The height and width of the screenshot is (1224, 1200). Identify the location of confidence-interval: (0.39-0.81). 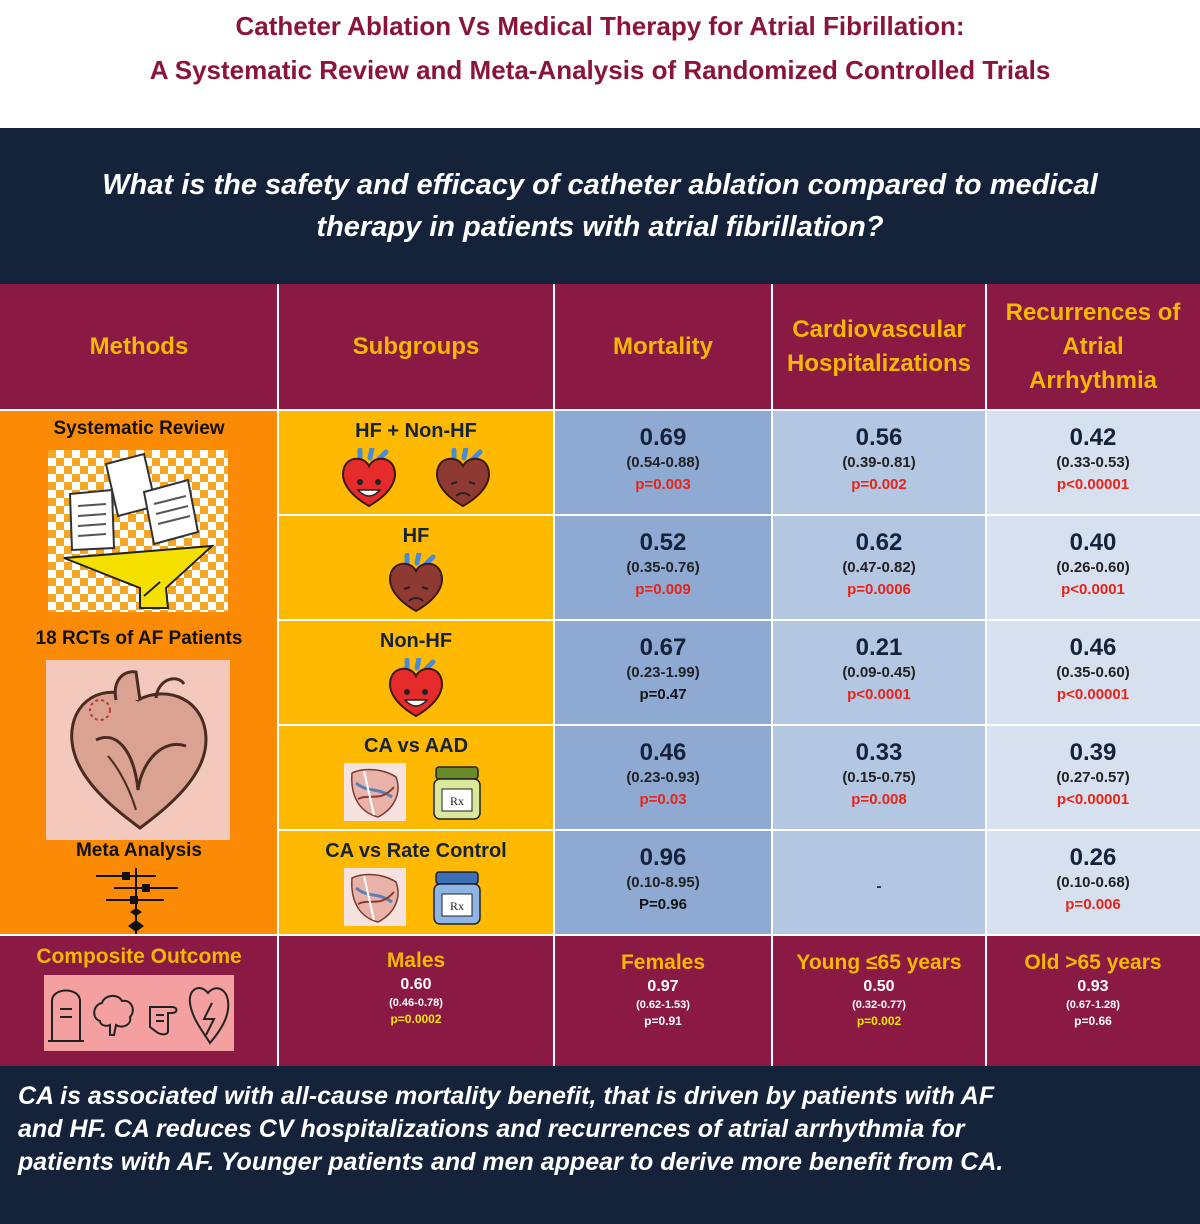
(879, 462).